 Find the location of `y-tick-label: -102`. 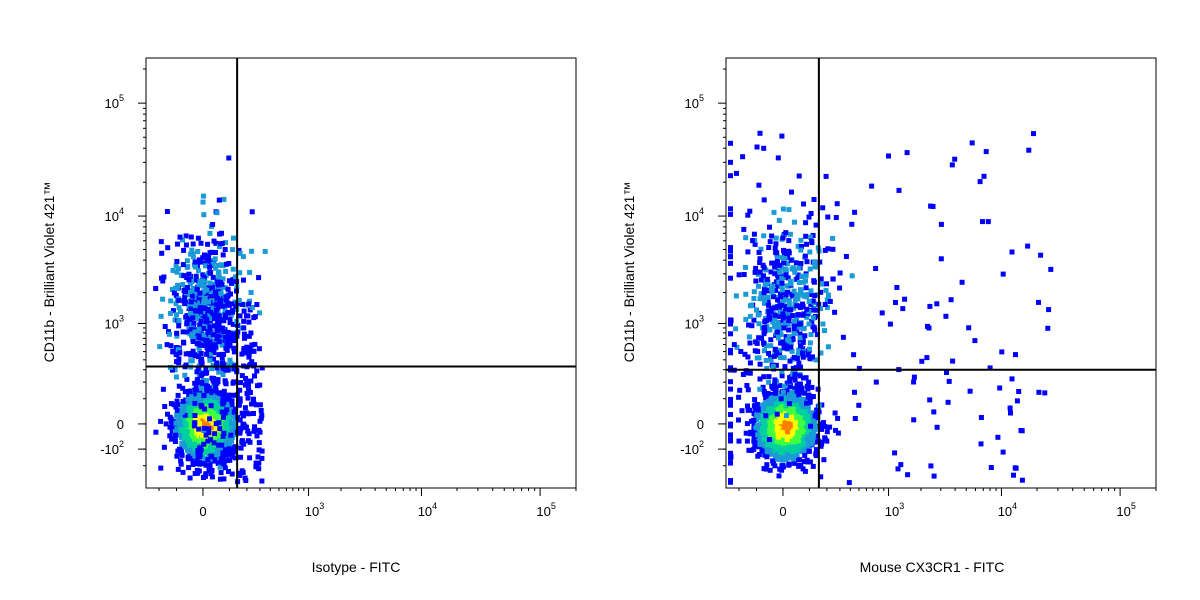

y-tick-label: -102 is located at coordinates (112, 448).